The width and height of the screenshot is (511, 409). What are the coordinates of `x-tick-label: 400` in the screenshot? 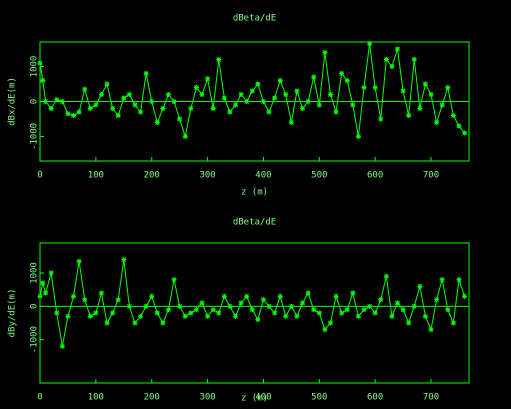 It's located at (263, 398).